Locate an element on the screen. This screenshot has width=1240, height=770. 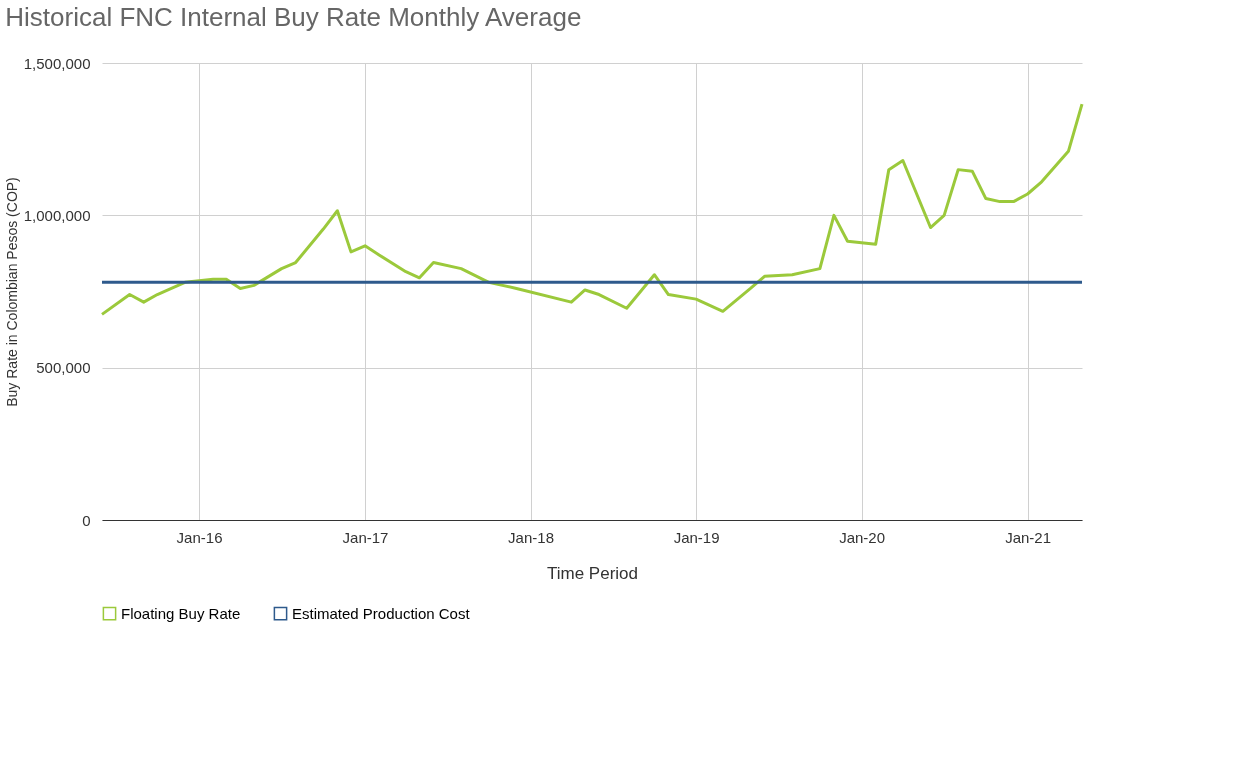
y-tick-label: 1,500,000 is located at coordinates (57, 63).